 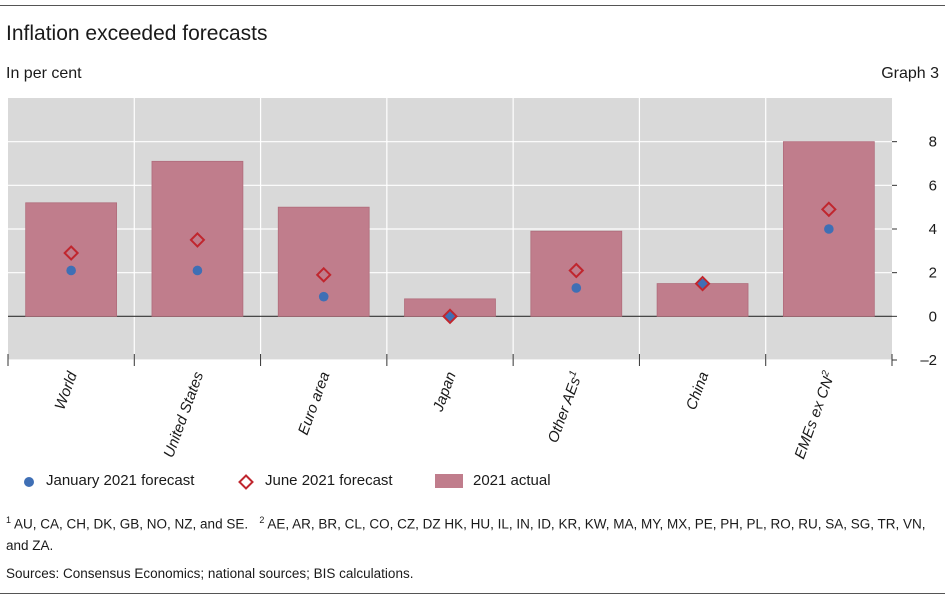 I want to click on x-category-label: United States, so click(x=183, y=414).